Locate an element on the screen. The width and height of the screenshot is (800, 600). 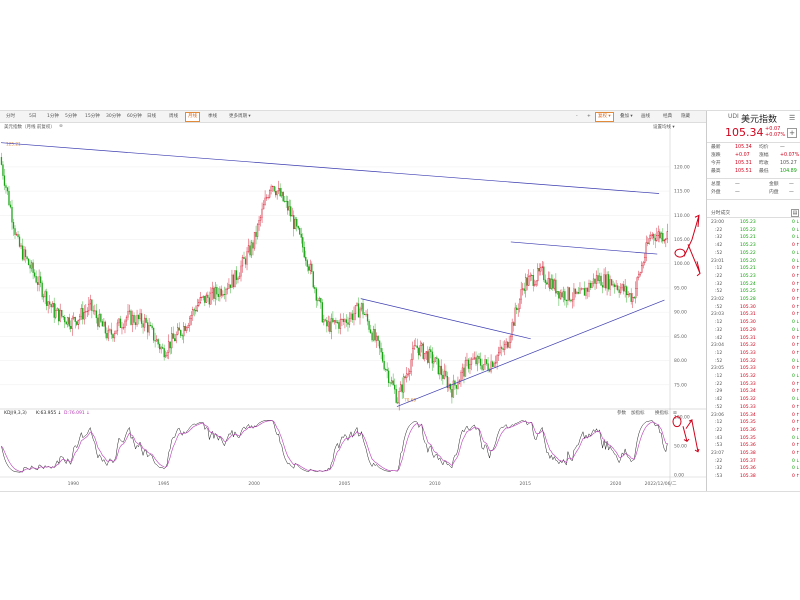
kdj-link: 参数 is located at coordinates (621, 412).